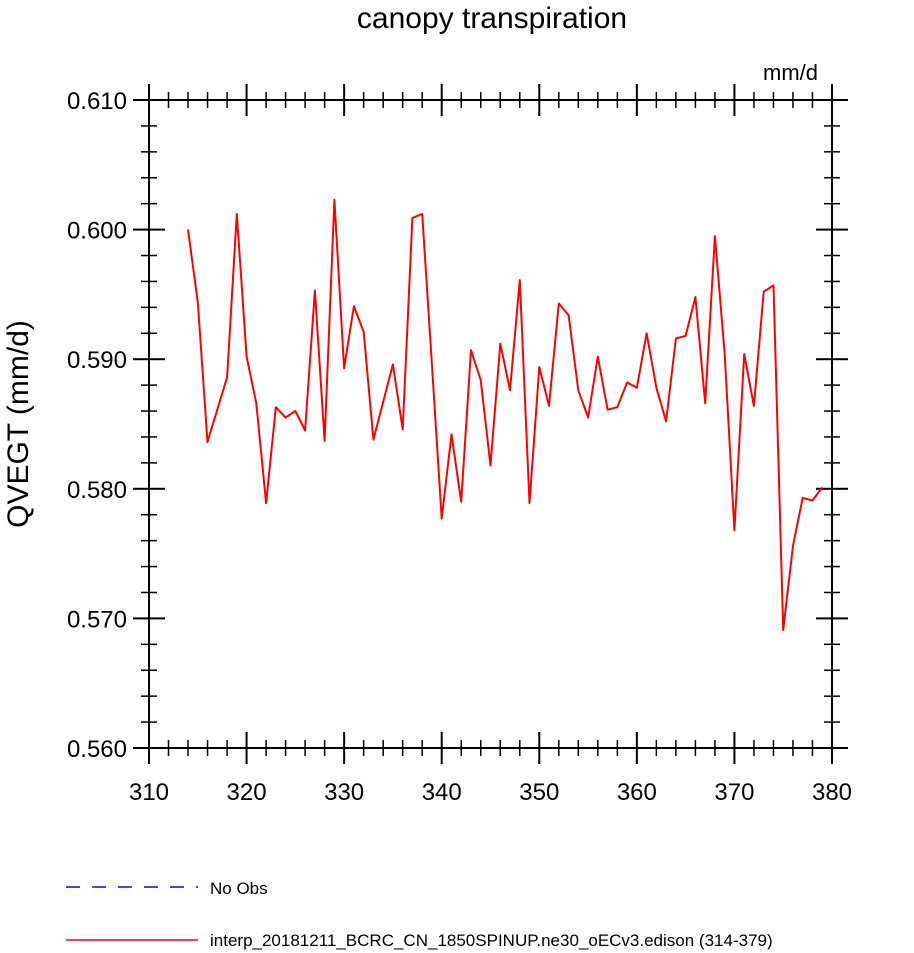 Image resolution: width=914 pixels, height=953 pixels. Describe the element at coordinates (97, 360) in the screenshot. I see `y-tick-label: 0.590` at that location.